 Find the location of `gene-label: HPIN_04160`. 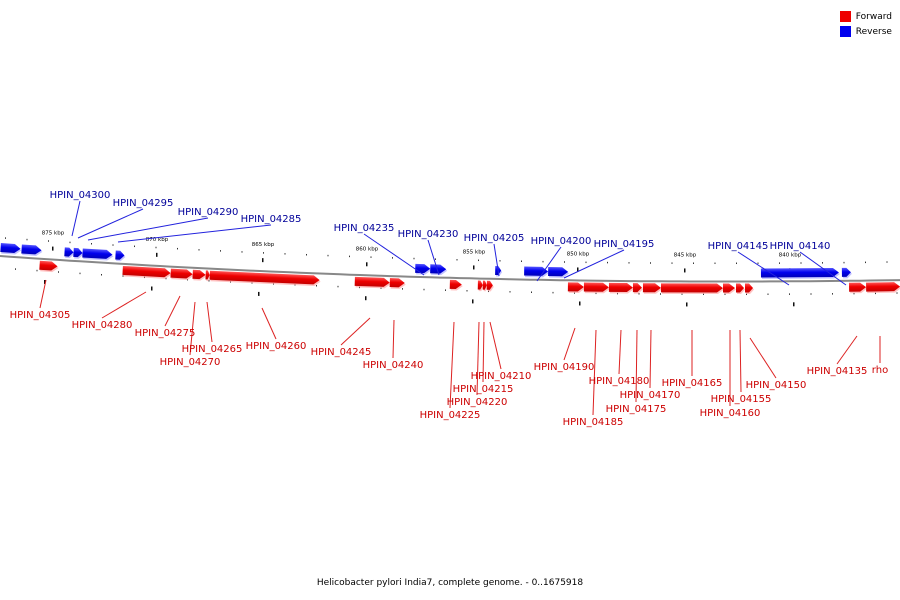

gene-label: HPIN_04160 is located at coordinates (730, 413).